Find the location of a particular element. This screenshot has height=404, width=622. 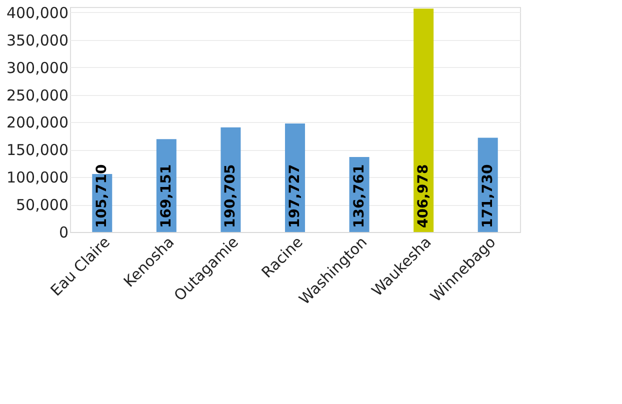

data-label: 105,710 is located at coordinates (102, 196).